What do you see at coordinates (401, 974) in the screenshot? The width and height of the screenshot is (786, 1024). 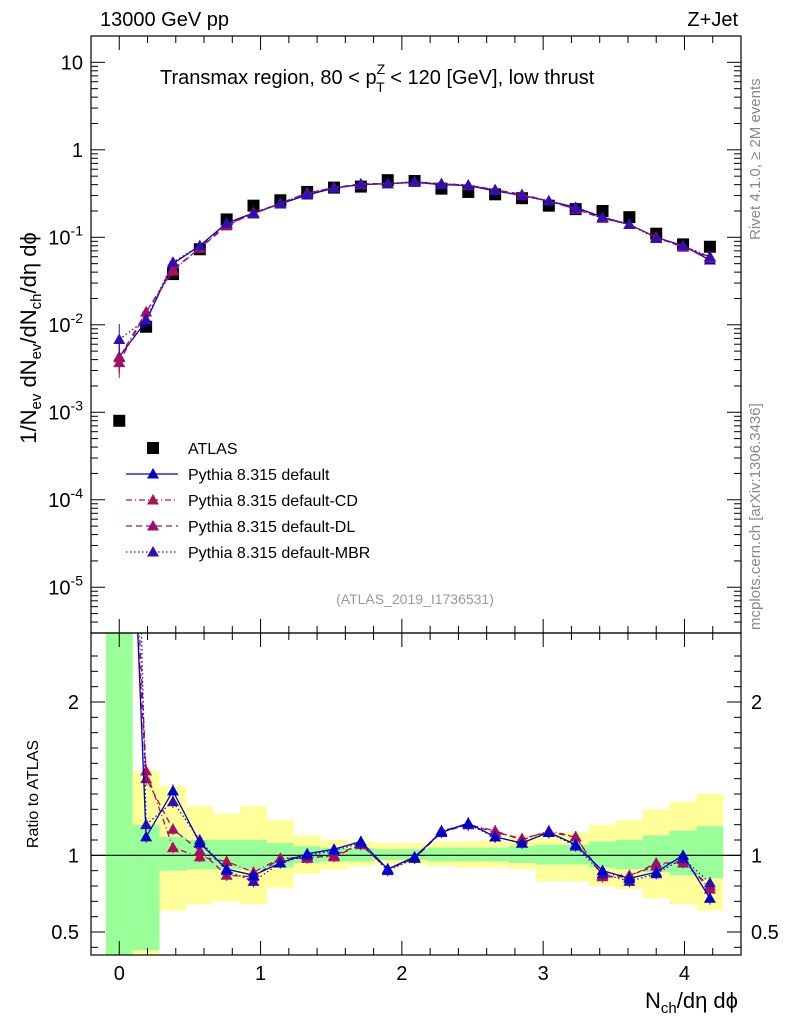 I see `x-tick-label: 2` at bounding box center [401, 974].